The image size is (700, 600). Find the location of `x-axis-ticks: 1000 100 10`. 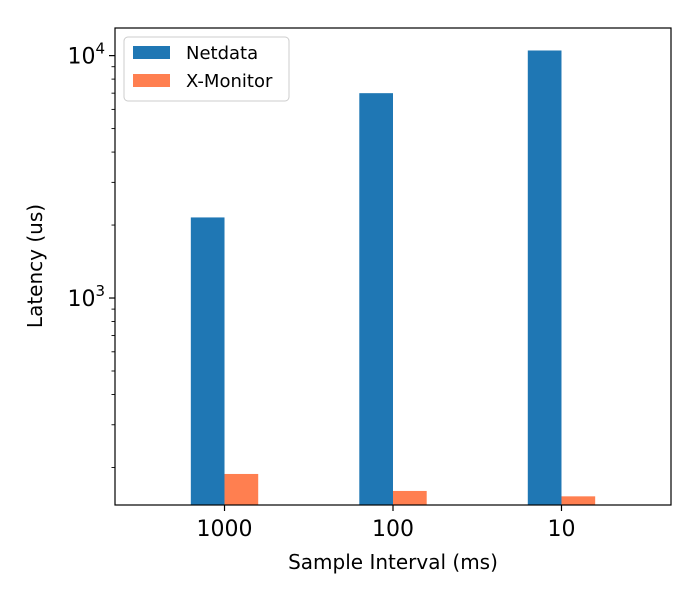

x-axis-ticks: 1000 100 10 is located at coordinates (386, 523).